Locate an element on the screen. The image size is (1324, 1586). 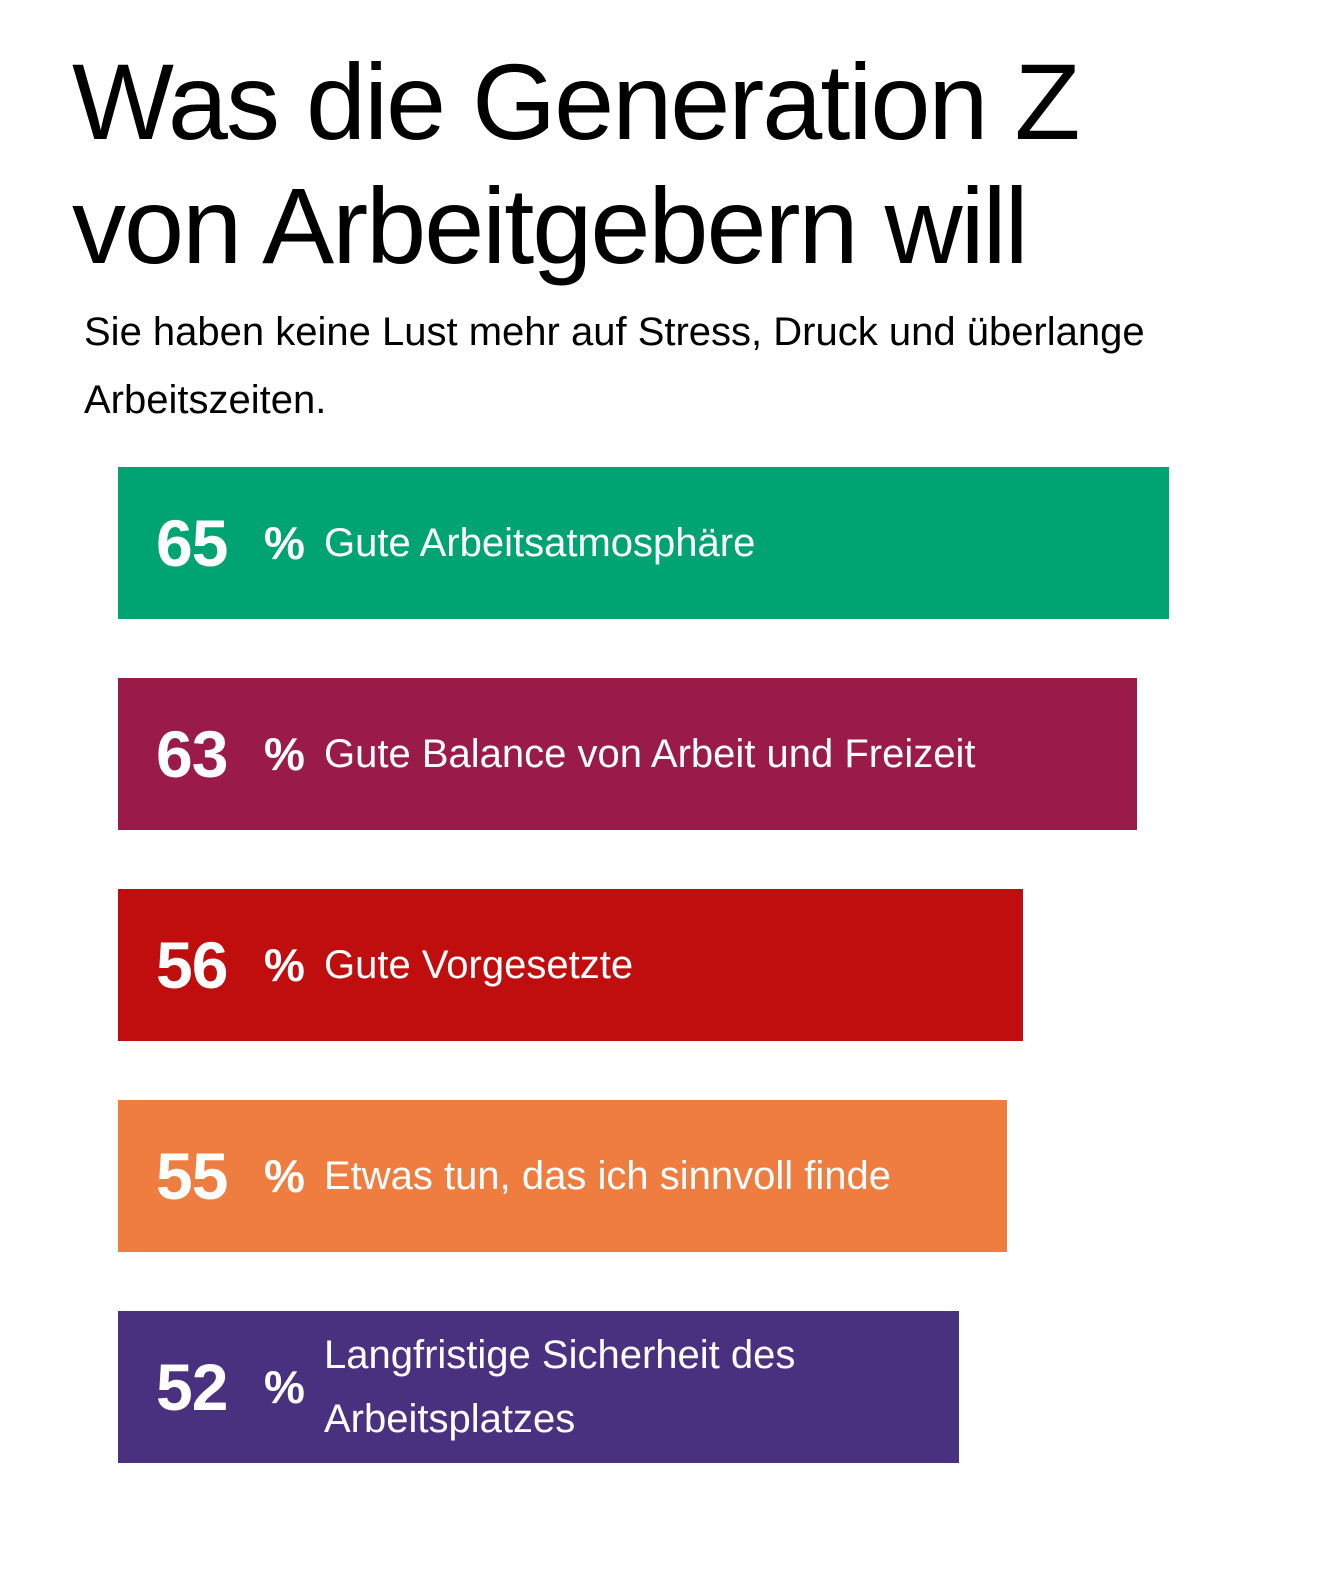
bar-category-label: Gute Balance von Arbeit und Freizeit is located at coordinates (650, 754).